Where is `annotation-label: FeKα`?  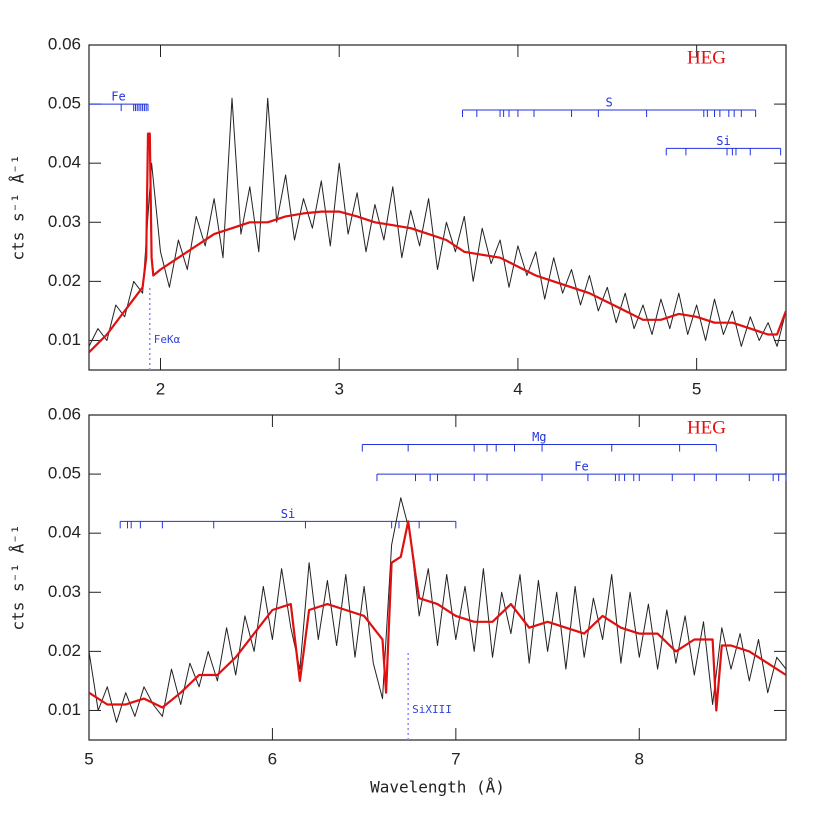
annotation-label: FeKα is located at coordinates (167, 339).